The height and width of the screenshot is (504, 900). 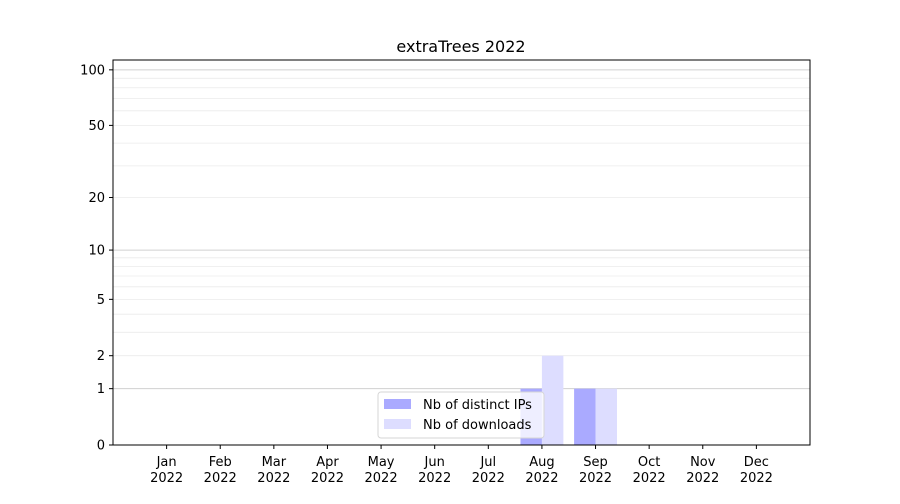 What do you see at coordinates (101, 356) in the screenshot?
I see `y-tick-label: 2` at bounding box center [101, 356].